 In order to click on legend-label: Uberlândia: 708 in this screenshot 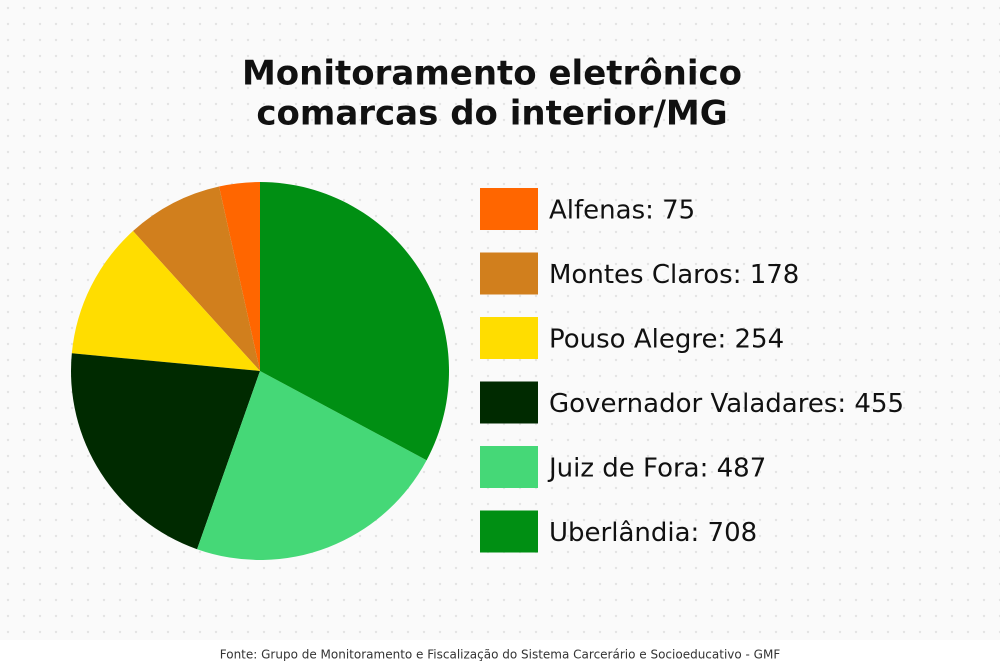, I will do `click(653, 533)`.